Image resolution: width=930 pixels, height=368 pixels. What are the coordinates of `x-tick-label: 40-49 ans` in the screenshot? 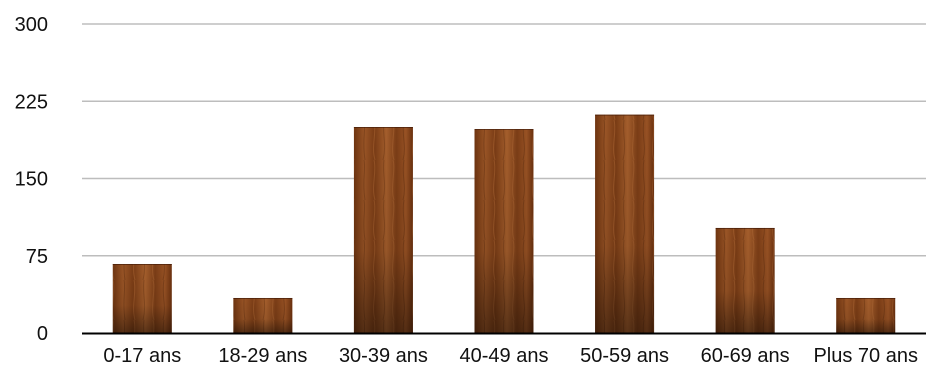 It's located at (504, 356).